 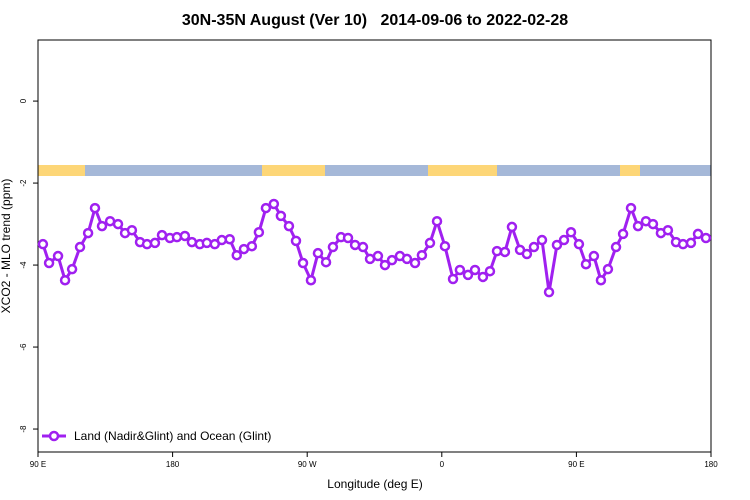 What do you see at coordinates (23, 100) in the screenshot?
I see `y-tick-label: 0` at bounding box center [23, 100].